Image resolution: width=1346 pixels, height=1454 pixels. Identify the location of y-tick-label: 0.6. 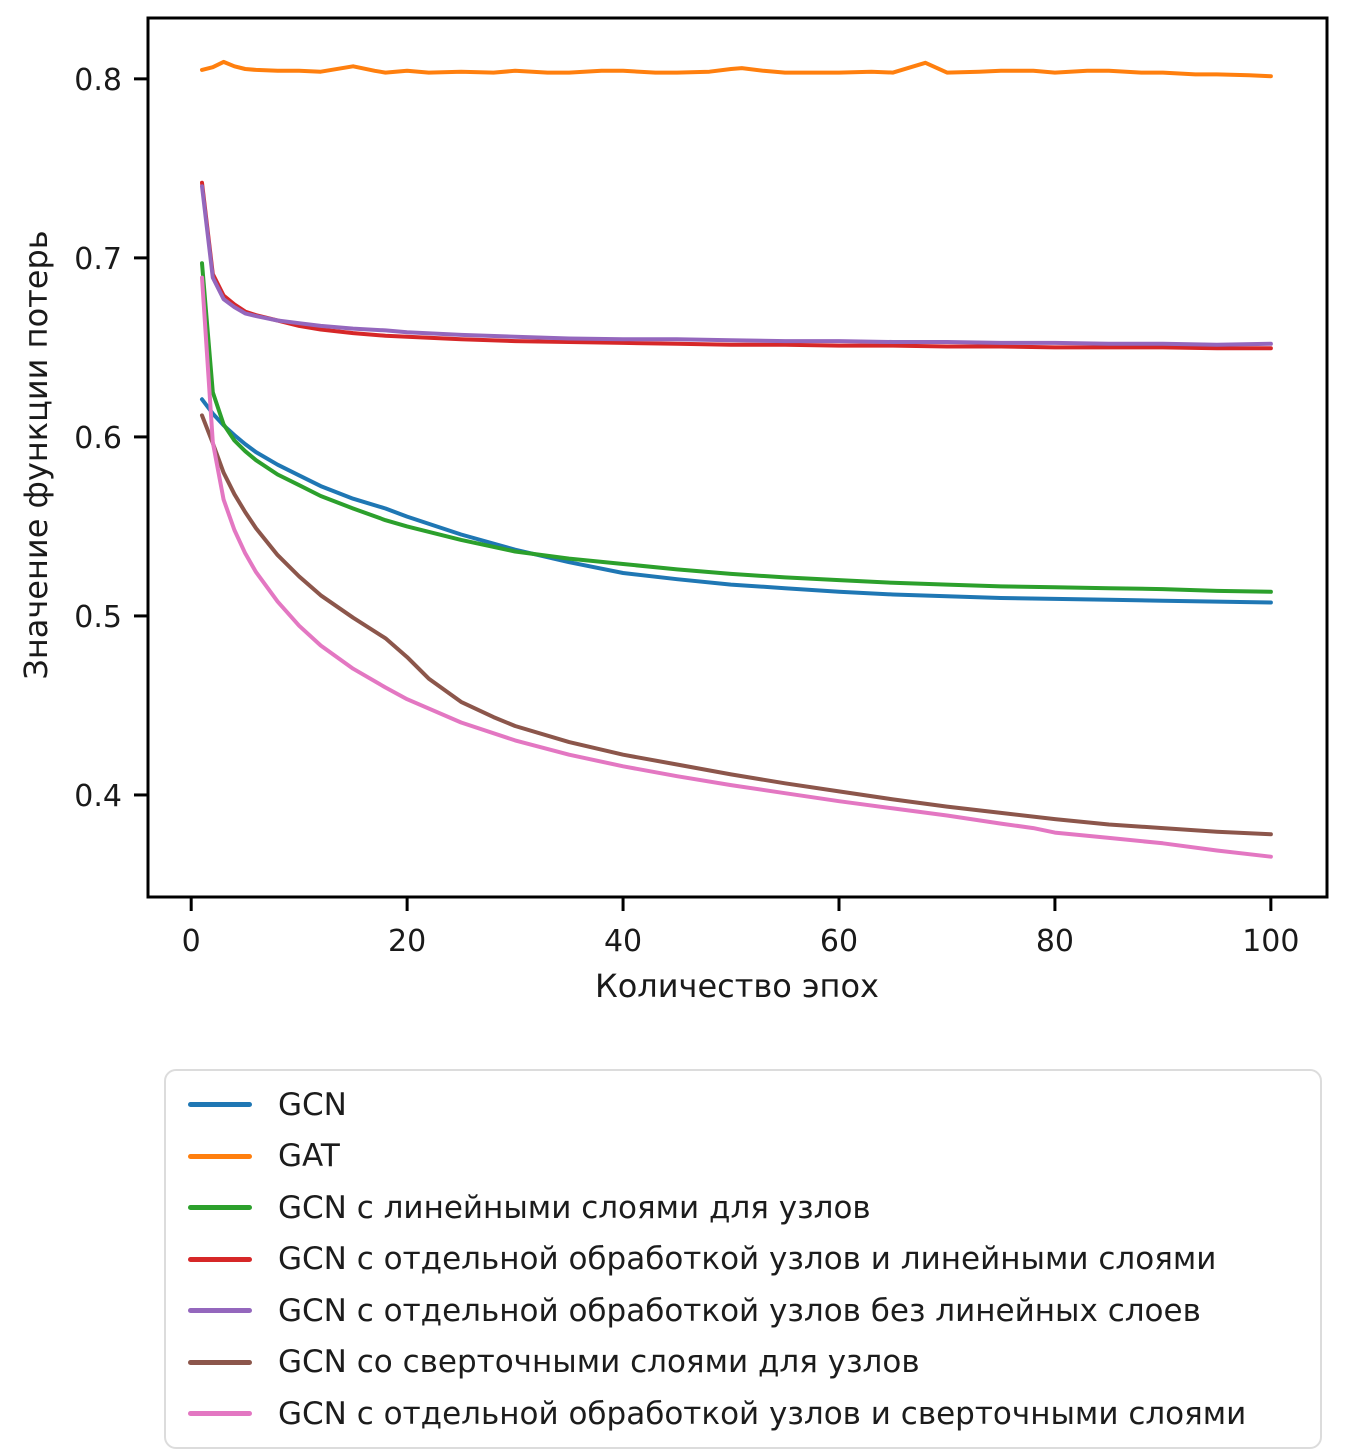
(98, 438).